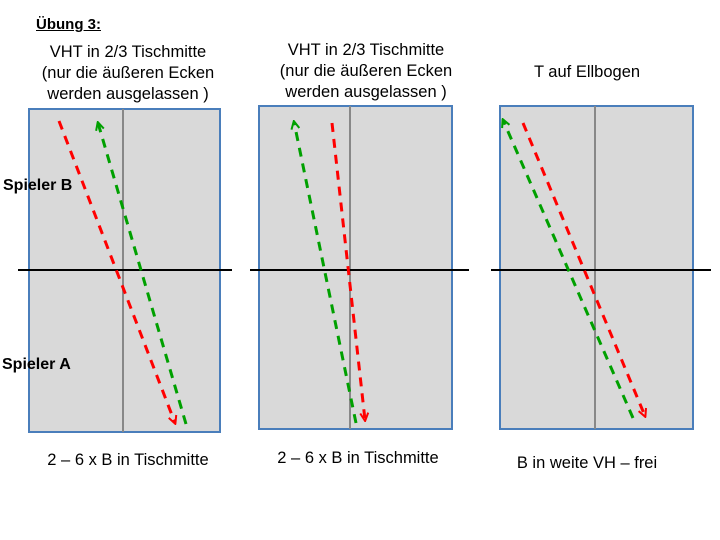 This screenshot has width=720, height=540. I want to click on panel-3-footer: B in weite VH – frei, so click(587, 463).